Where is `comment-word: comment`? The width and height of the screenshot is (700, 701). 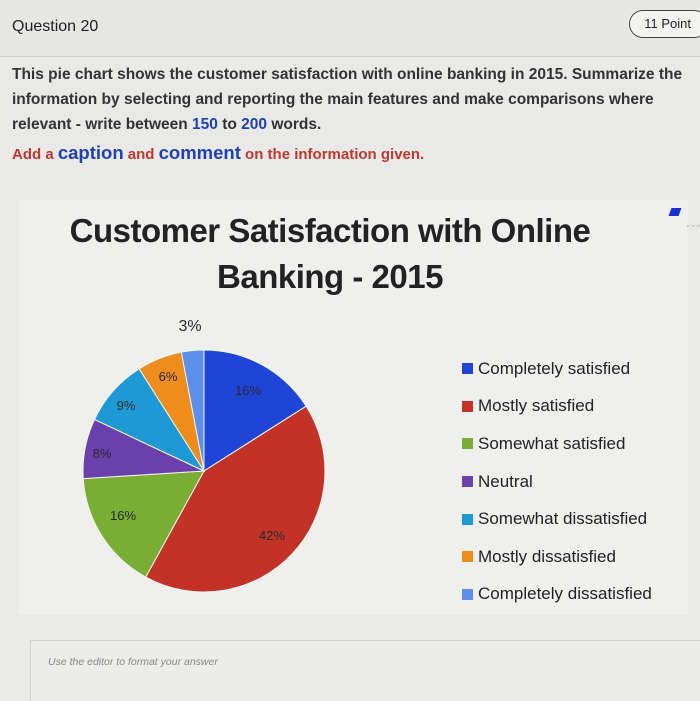
comment-word: comment is located at coordinates (199, 152).